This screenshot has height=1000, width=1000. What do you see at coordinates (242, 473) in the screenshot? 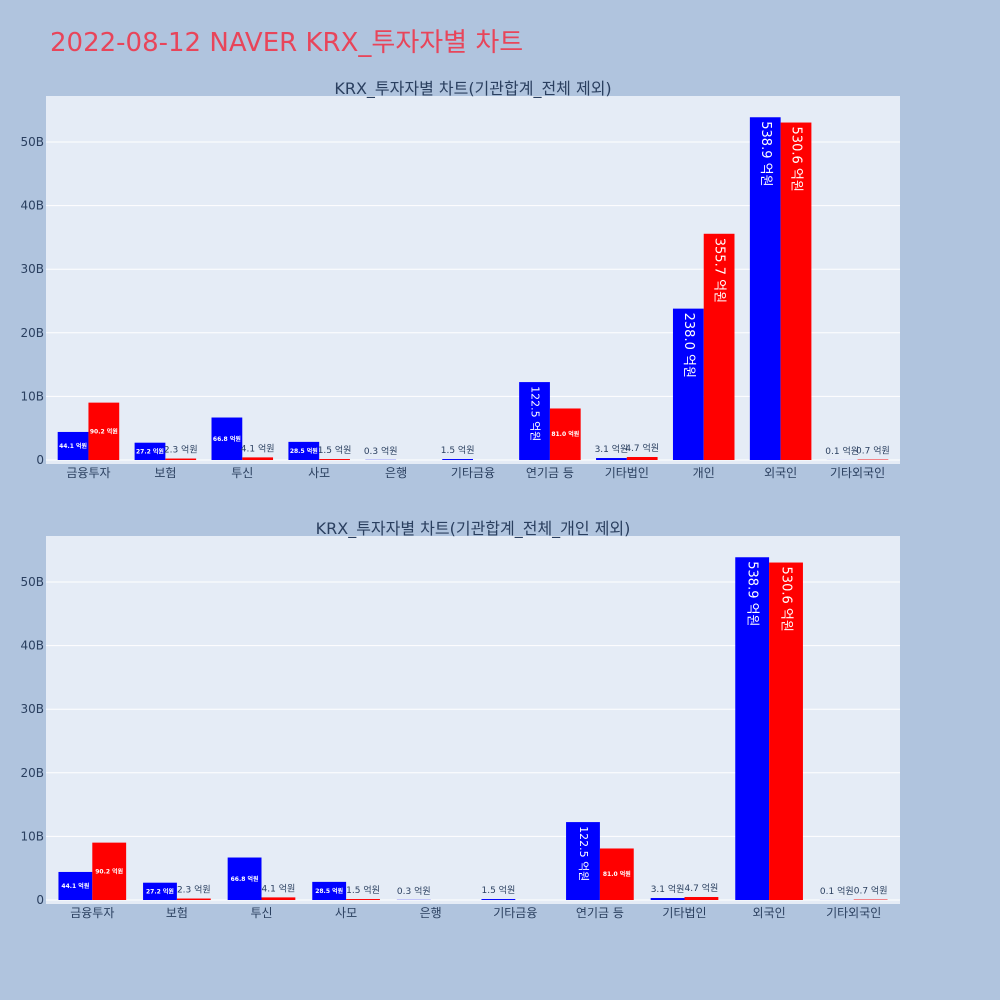
I see `x-tick-label: 투신` at bounding box center [242, 473].